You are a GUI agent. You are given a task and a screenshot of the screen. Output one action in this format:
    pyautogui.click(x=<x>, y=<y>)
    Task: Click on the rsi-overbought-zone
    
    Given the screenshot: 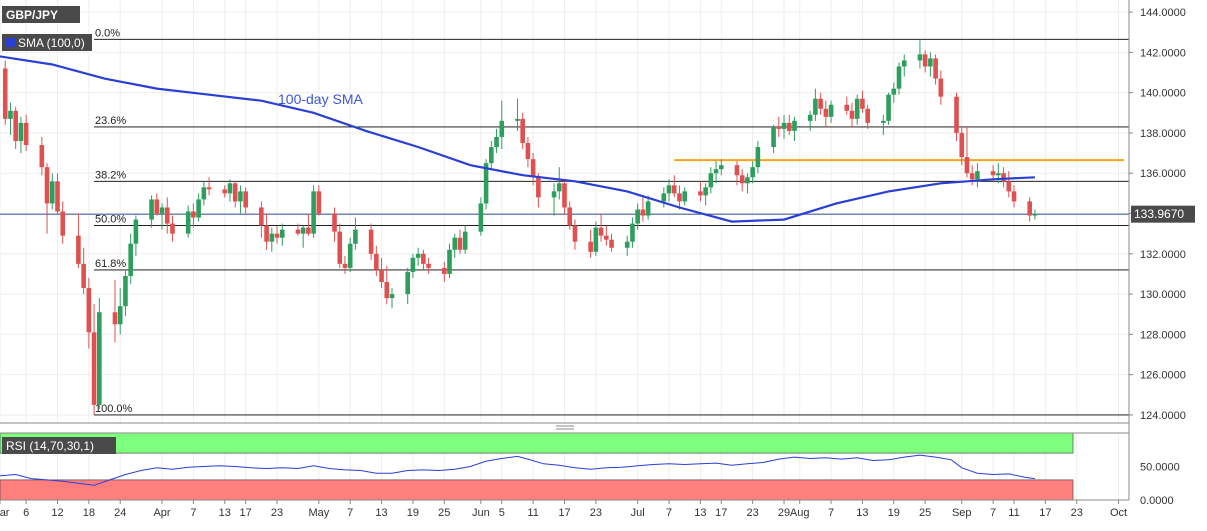 What is the action you would take?
    pyautogui.click(x=537, y=443)
    